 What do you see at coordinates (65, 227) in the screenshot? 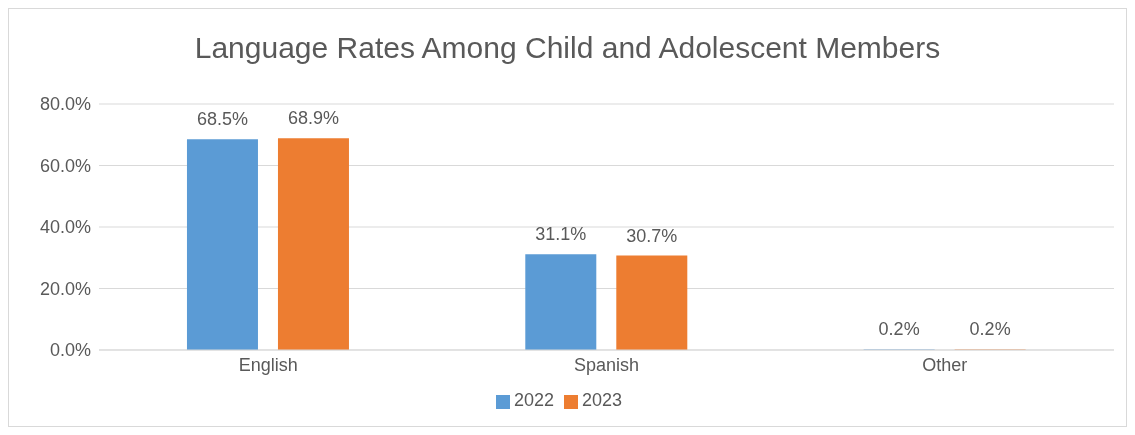
I see `y-tick-label: 40.0%` at bounding box center [65, 227].